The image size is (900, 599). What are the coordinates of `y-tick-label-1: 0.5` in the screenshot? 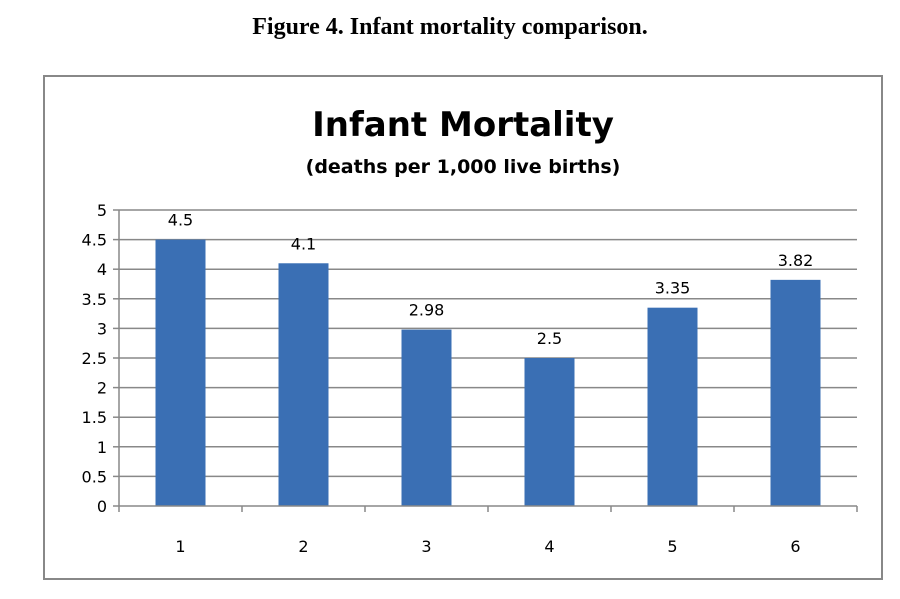 It's located at (94, 476).